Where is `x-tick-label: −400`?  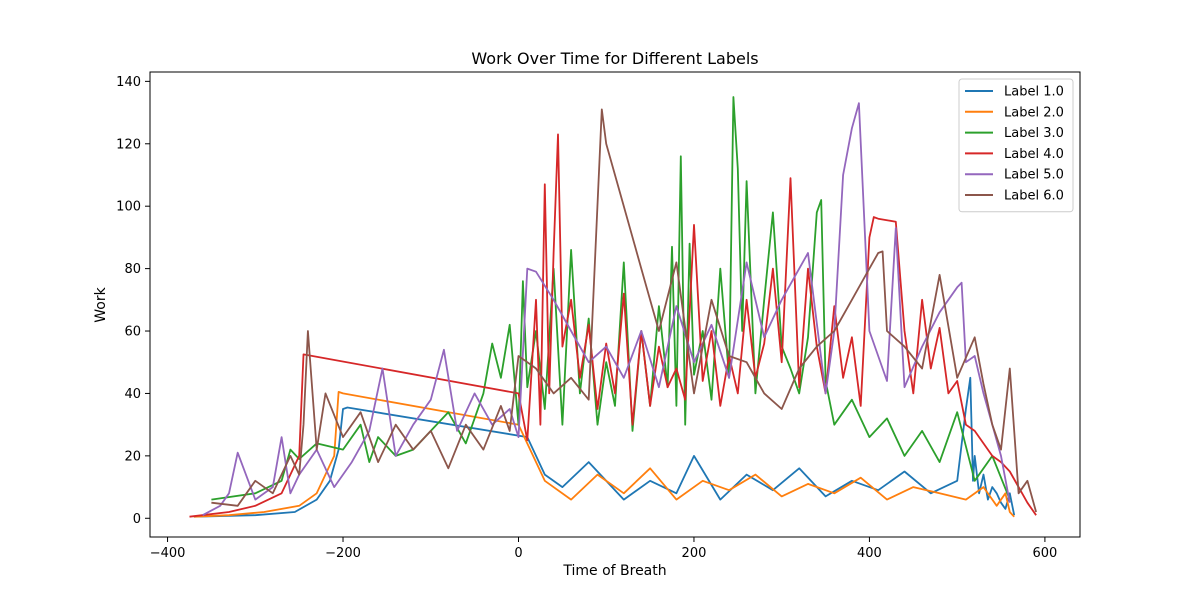 x-tick-label: −400 is located at coordinates (168, 553).